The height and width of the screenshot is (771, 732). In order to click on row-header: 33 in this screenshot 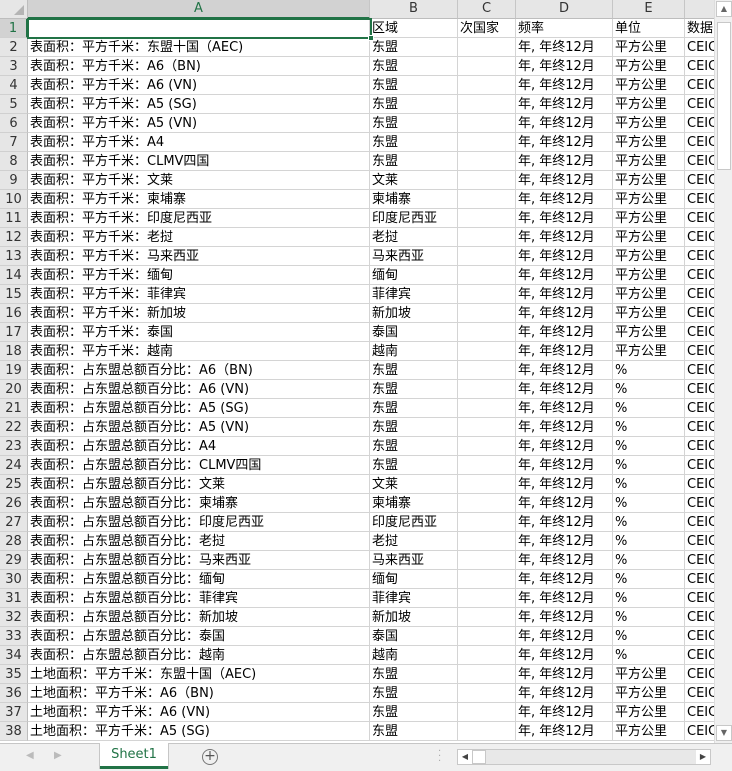, I will do `click(14, 636)`.